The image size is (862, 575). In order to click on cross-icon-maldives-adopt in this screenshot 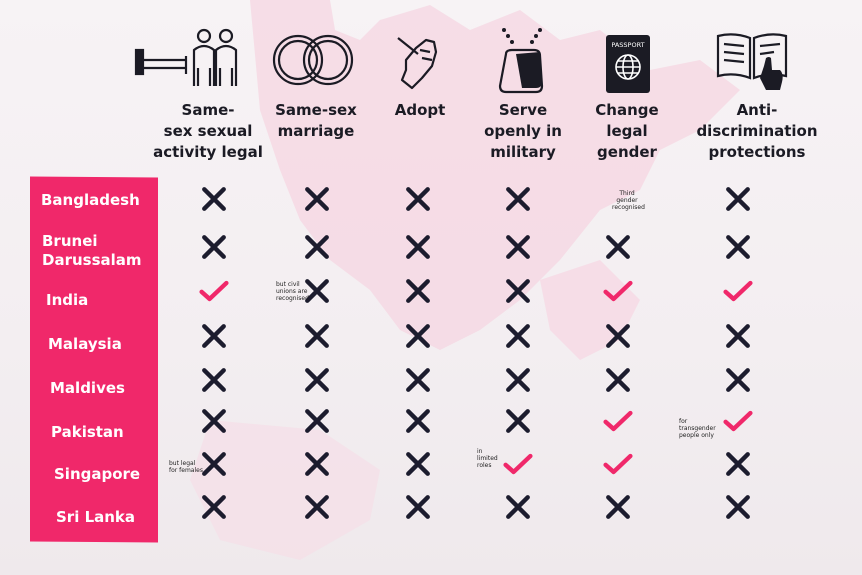, I will do `click(418, 380)`.